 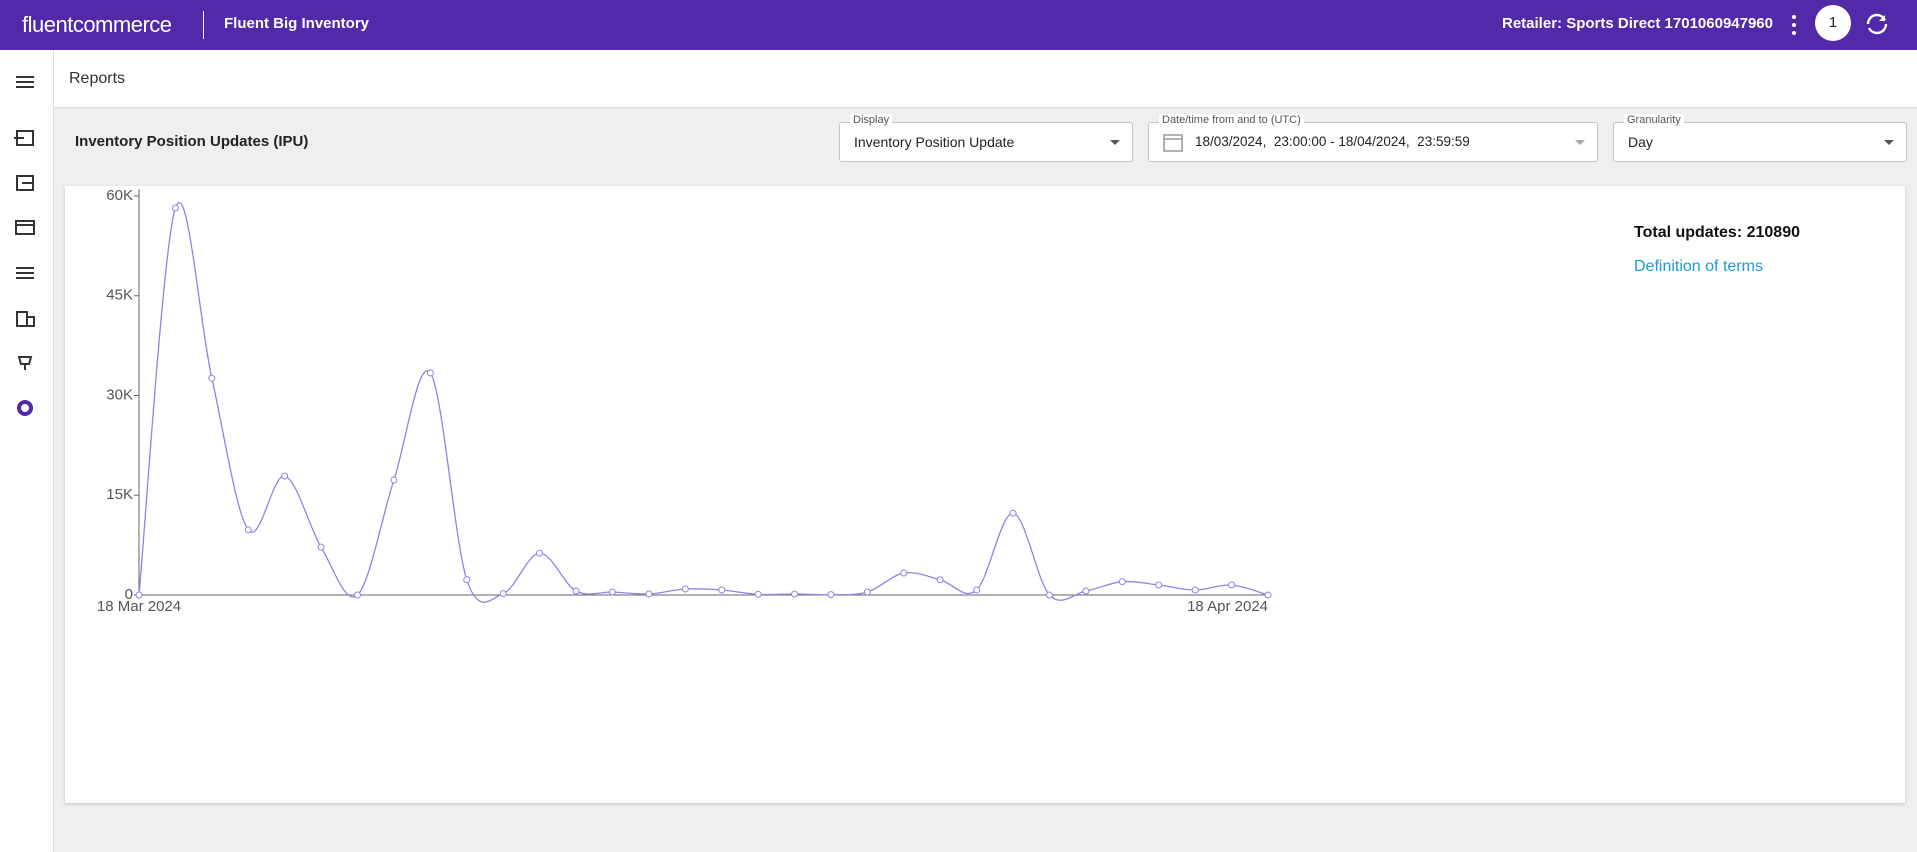 What do you see at coordinates (1231, 120) in the screenshot?
I see `field-label: Date/time from and to (UTC)` at bounding box center [1231, 120].